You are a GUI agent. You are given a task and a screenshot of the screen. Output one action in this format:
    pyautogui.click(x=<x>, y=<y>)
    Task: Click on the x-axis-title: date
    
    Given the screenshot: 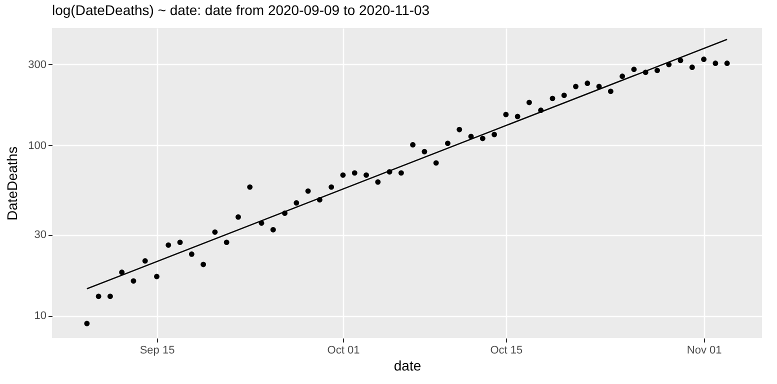 What is the action you would take?
    pyautogui.click(x=408, y=366)
    